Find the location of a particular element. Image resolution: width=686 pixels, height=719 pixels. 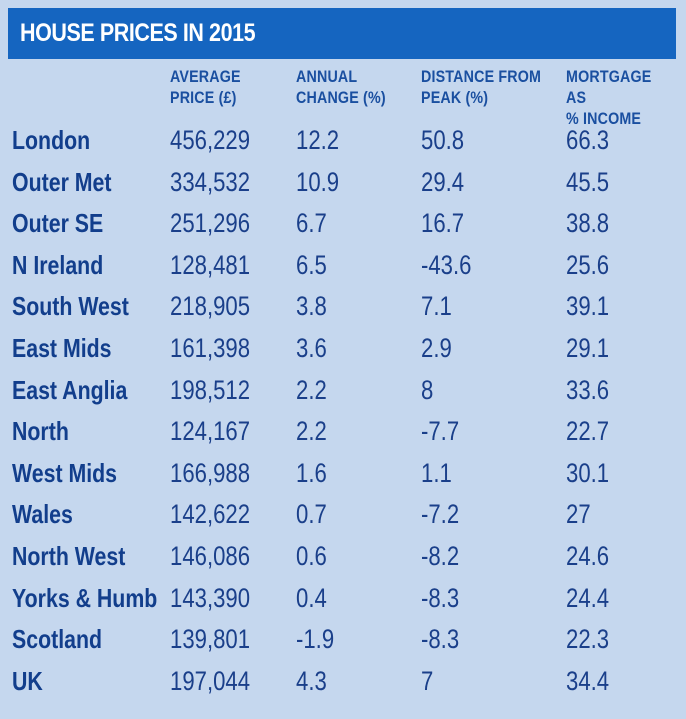

cell-distance-from-peak: 16.7 is located at coordinates (443, 223).